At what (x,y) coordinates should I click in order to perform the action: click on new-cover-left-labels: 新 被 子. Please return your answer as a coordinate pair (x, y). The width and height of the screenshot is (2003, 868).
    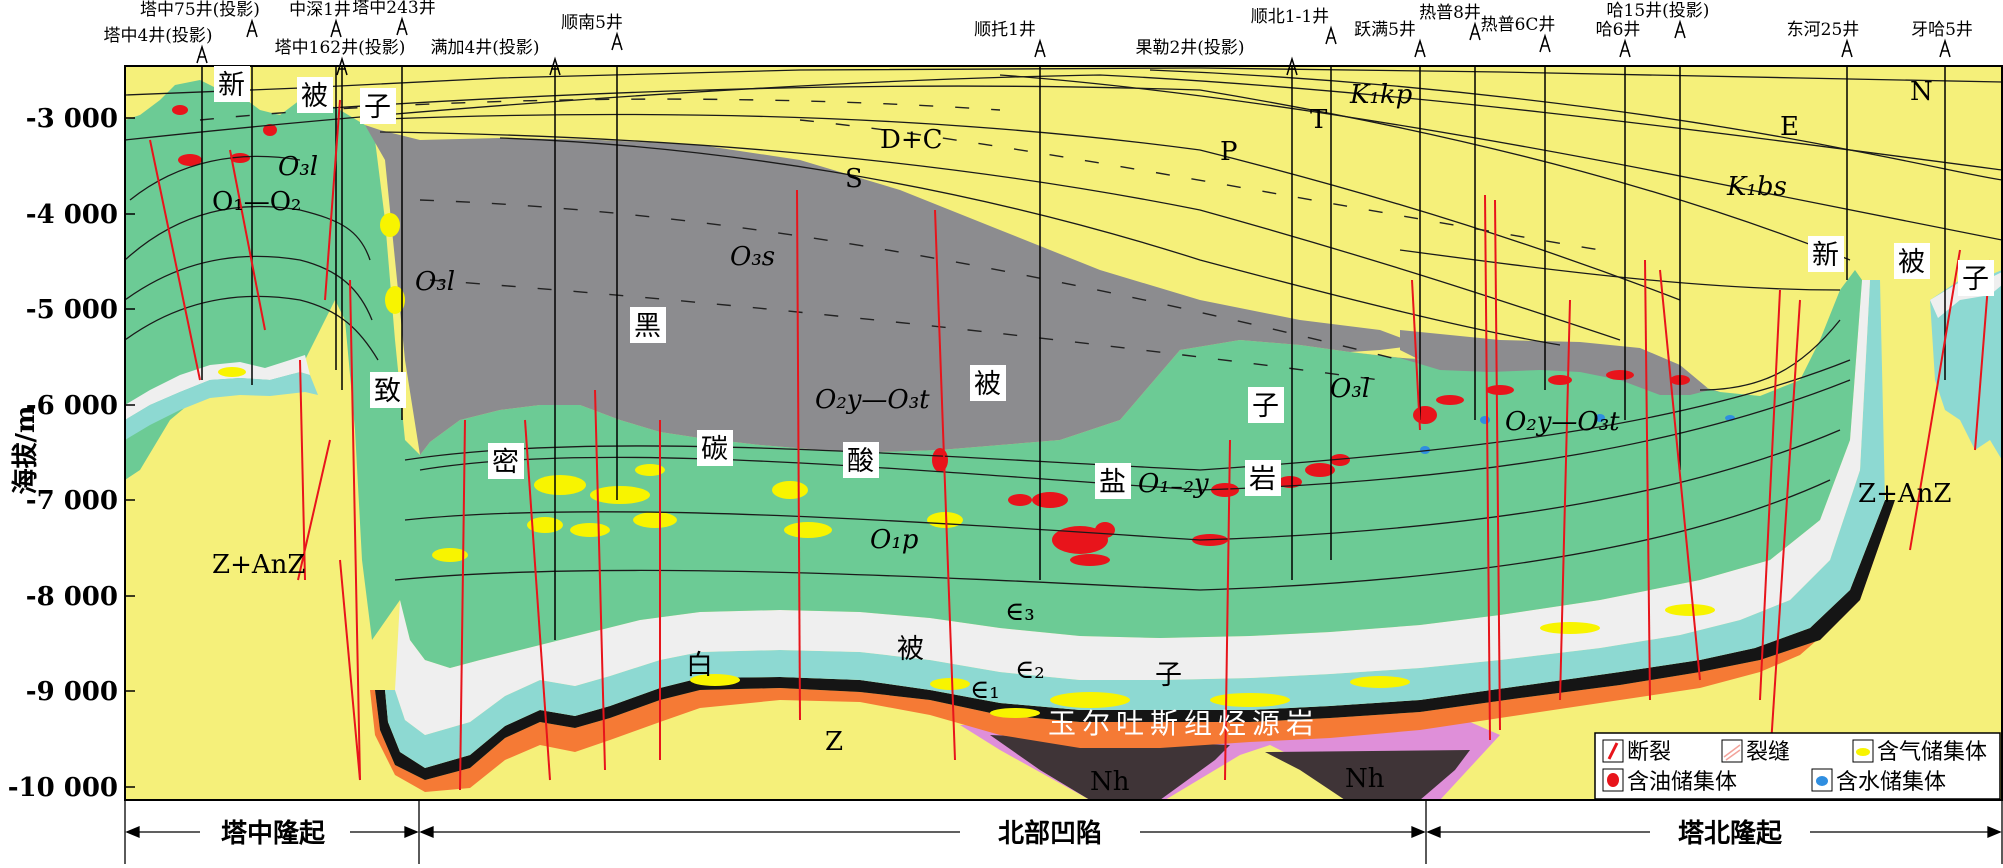
    Looking at the image, I should click on (305, 95).